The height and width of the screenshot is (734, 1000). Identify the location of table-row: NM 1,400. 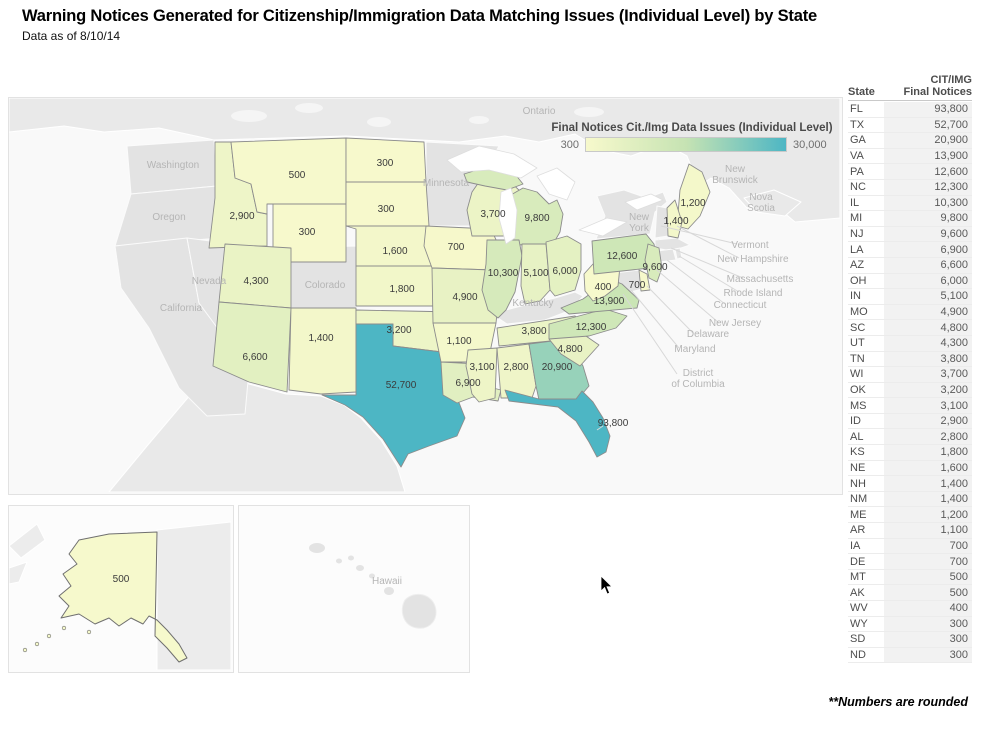
(910, 499).